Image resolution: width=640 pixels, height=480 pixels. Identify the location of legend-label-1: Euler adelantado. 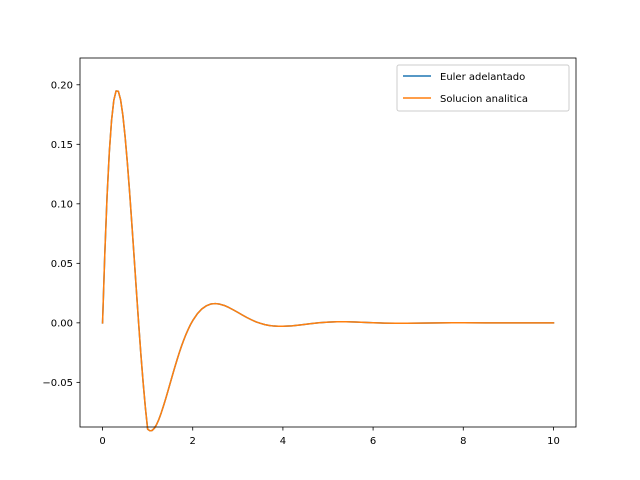
(482, 77).